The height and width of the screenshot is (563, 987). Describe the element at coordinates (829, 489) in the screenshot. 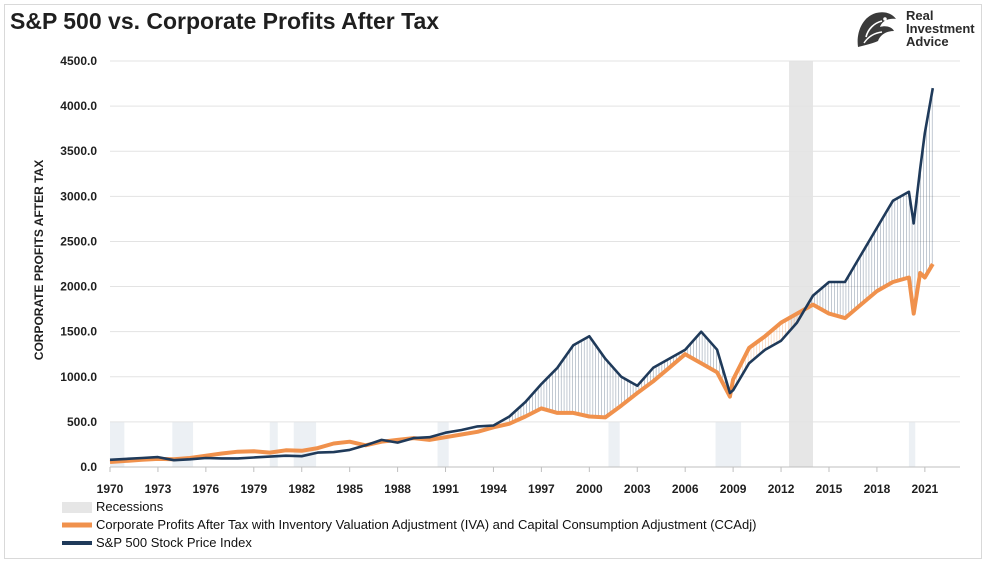

I see `x-tick-label: 2015` at that location.